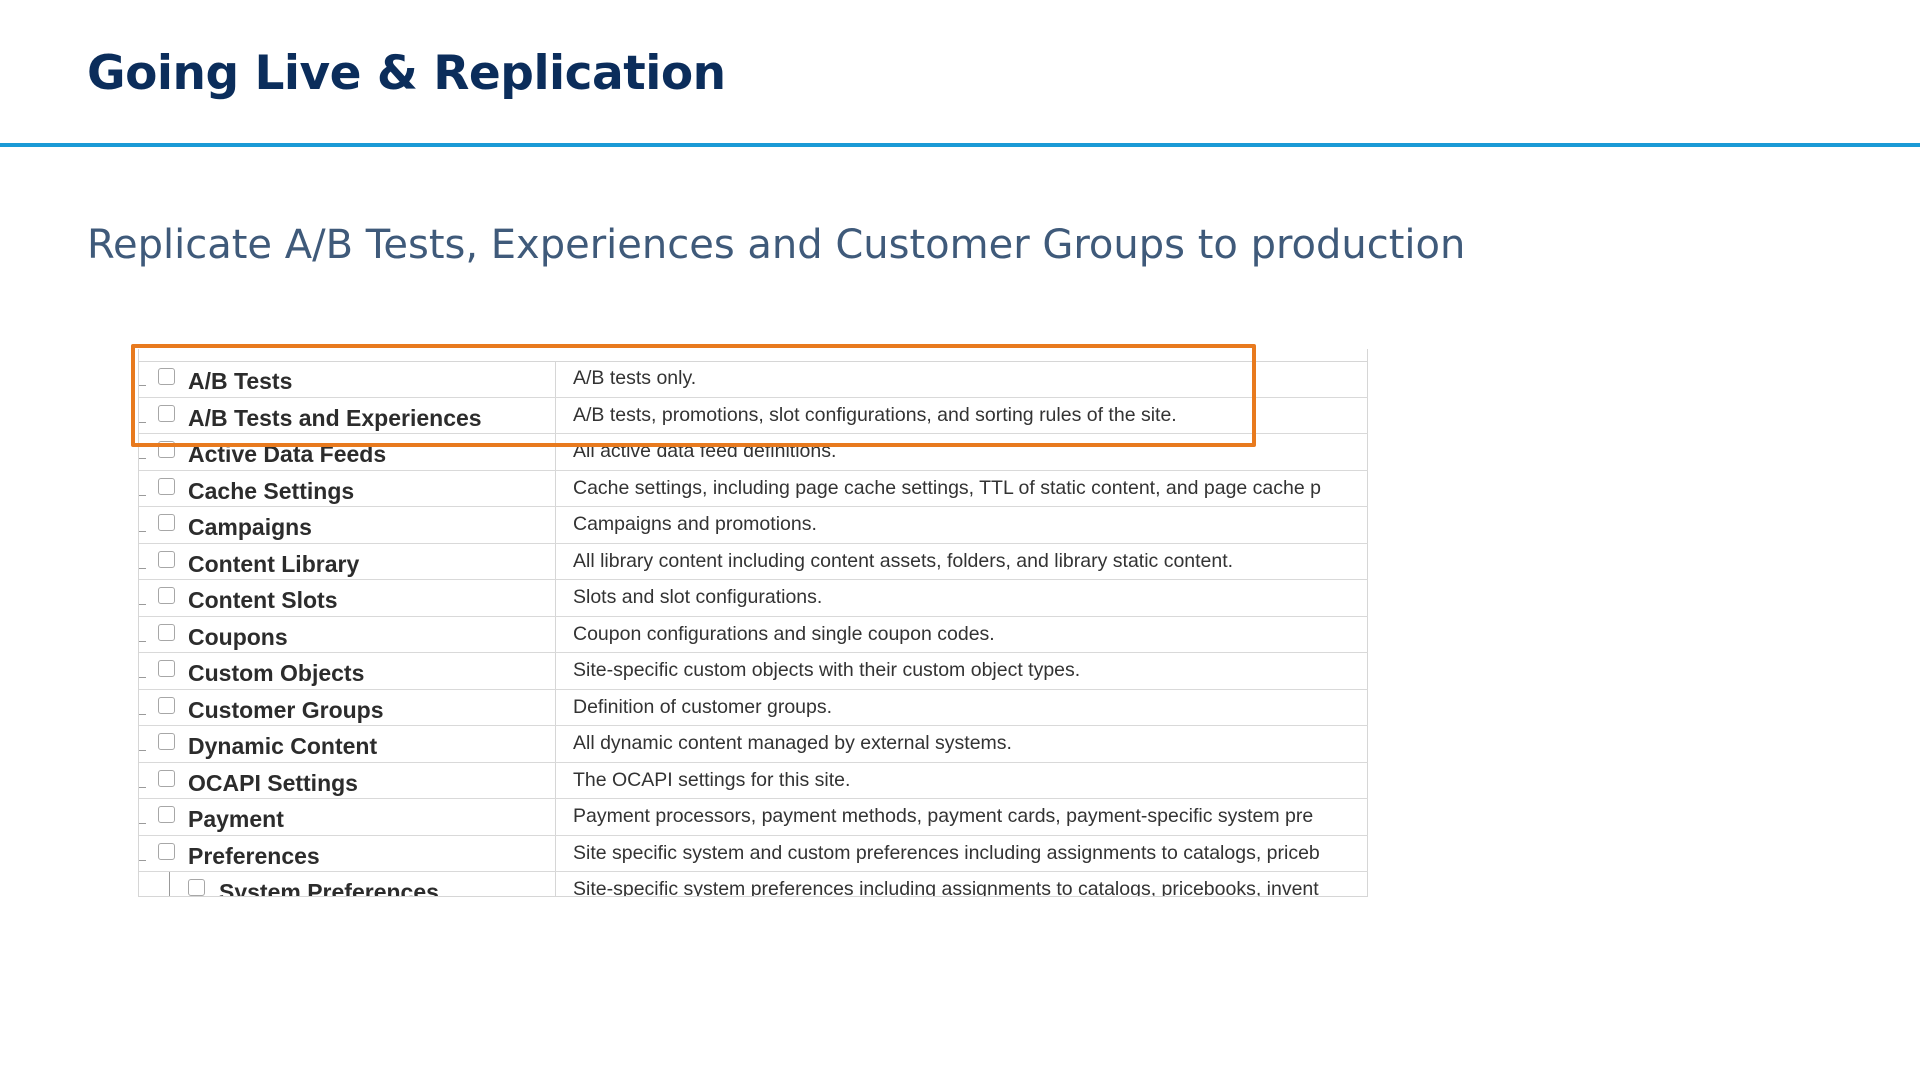 This screenshot has width=1920, height=1080. I want to click on row-name: Cache Settings, so click(271, 490).